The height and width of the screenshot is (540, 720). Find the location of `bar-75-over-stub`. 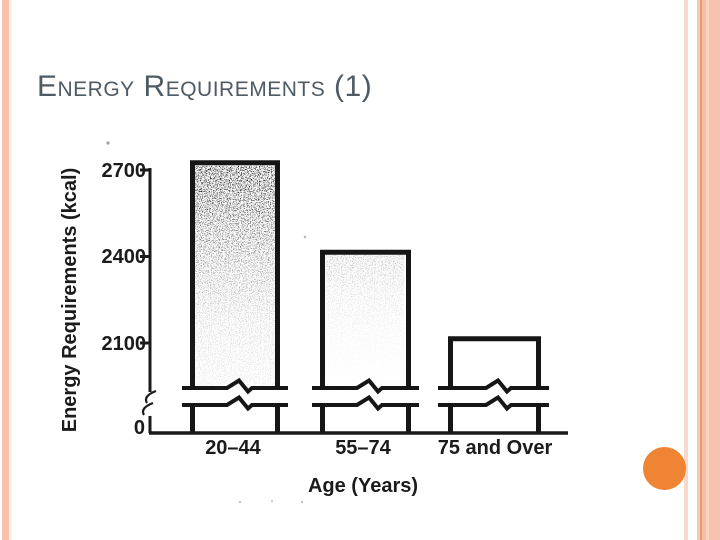

bar-75-over-stub is located at coordinates (494, 419).